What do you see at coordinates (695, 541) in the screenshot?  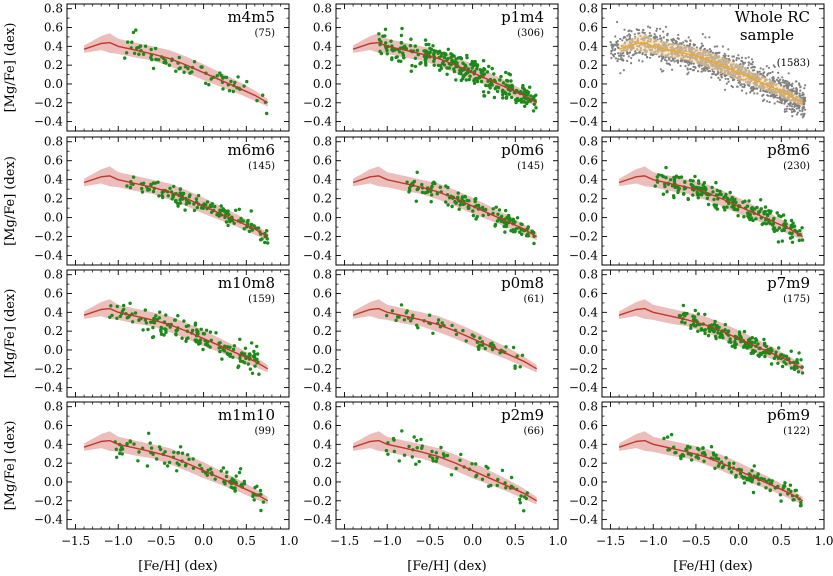 I see `x-tick-label: −0.5` at bounding box center [695, 541].